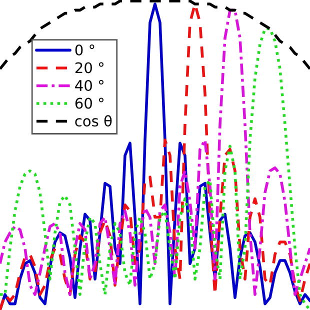 The width and height of the screenshot is (310, 310). I want to click on legend-label: 20 °, so click(89, 68).